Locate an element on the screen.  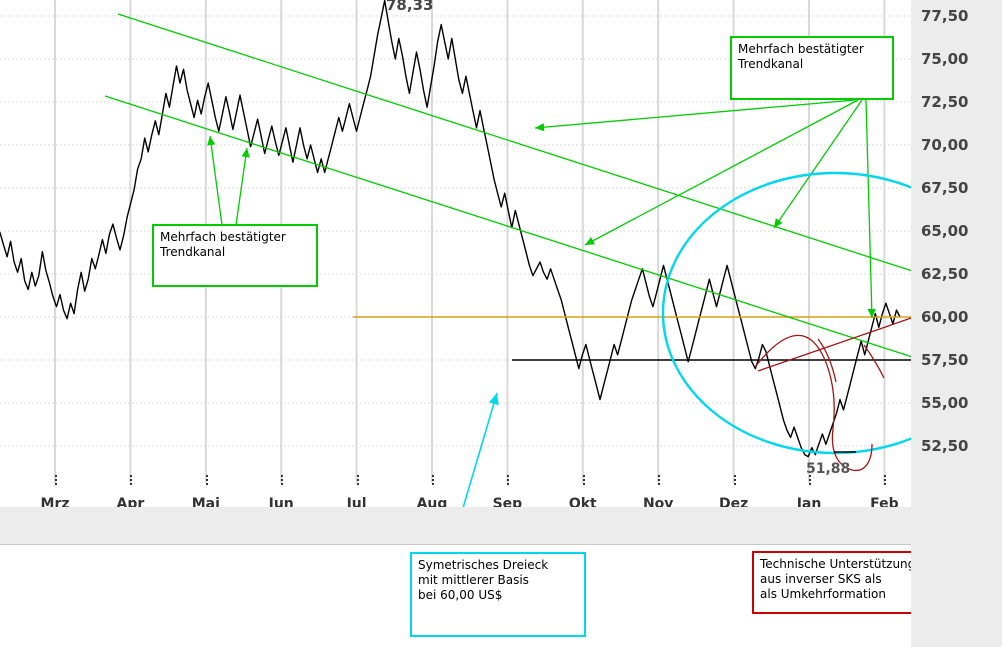
annotation-line: mit mittlerer Basis is located at coordinates (473, 580).